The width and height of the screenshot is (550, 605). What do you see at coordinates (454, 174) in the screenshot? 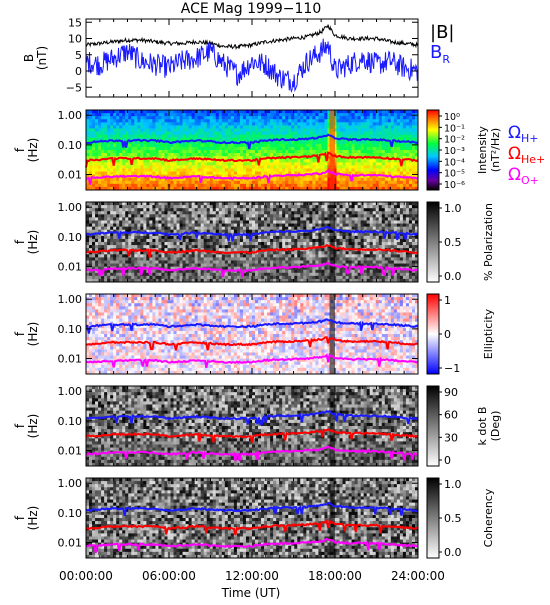
I see `colorbar-tick-label: 10⁻⁵` at bounding box center [454, 174].